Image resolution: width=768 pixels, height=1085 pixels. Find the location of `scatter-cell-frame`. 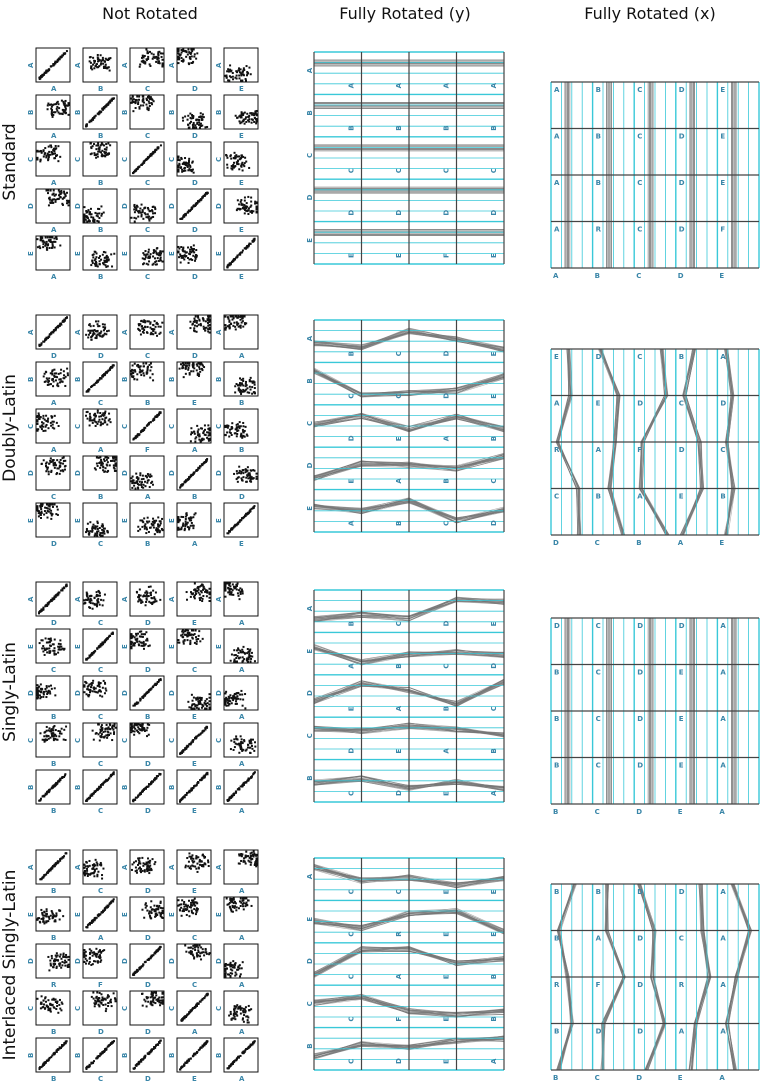

scatter-cell-frame is located at coordinates (147, 914).